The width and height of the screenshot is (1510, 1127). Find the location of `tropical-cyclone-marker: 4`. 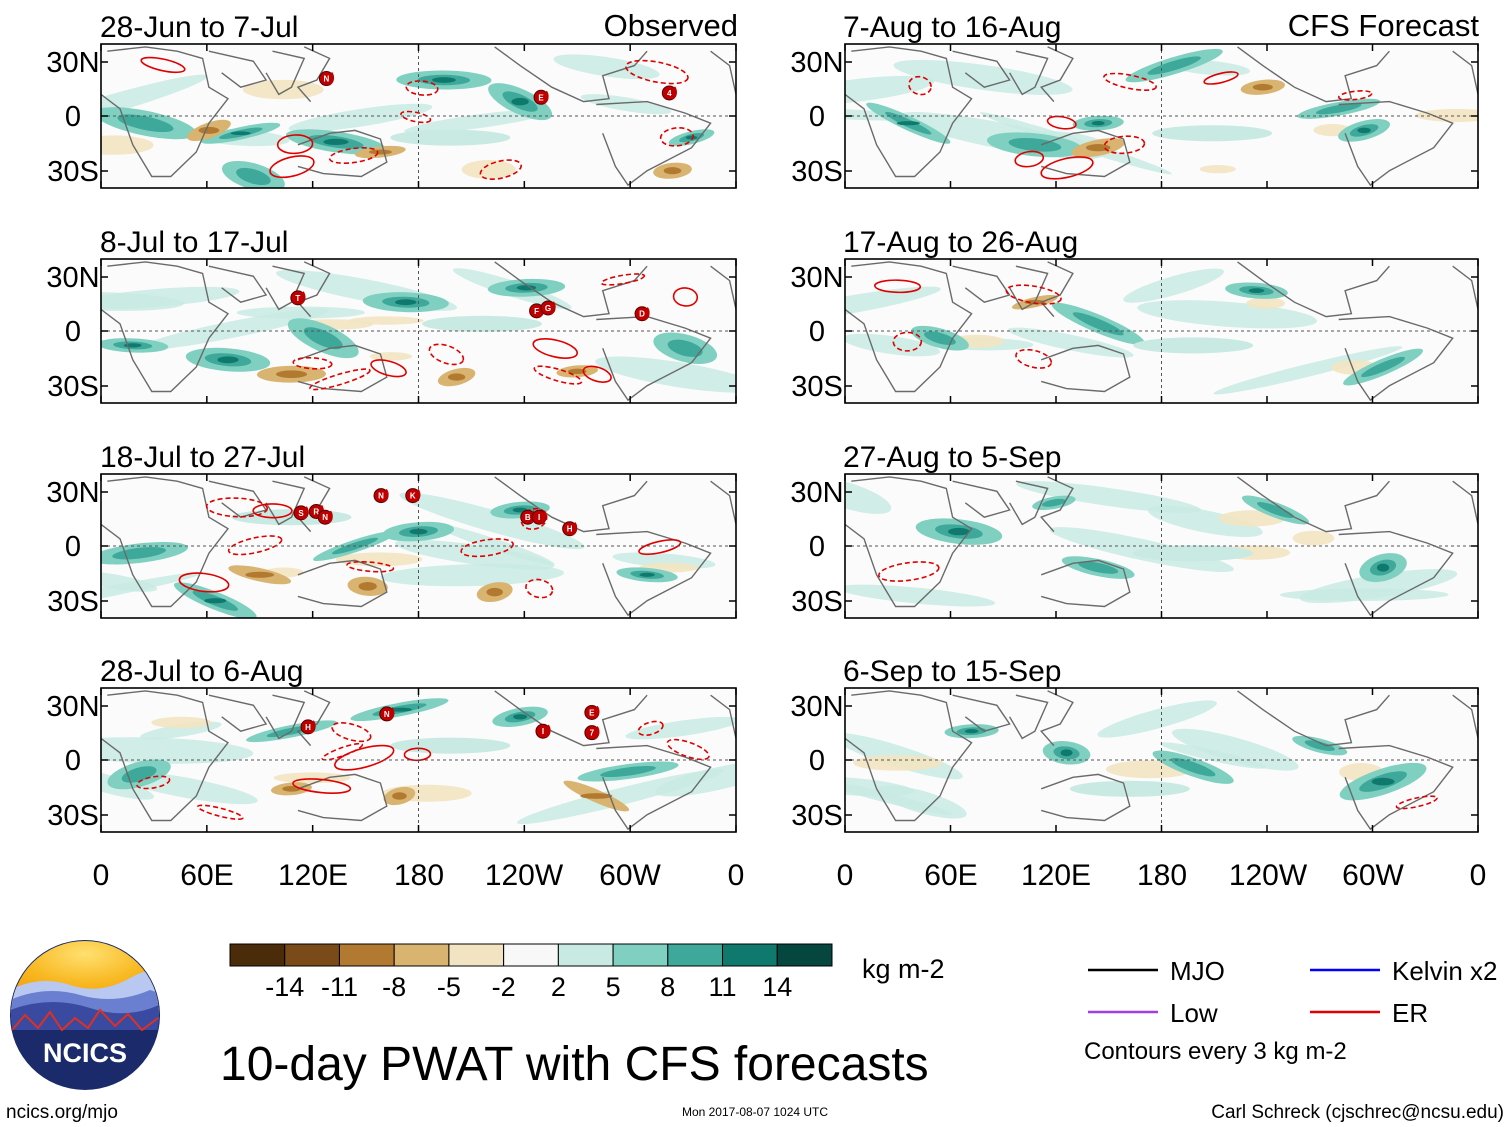

tropical-cyclone-marker: 4 is located at coordinates (669, 93).